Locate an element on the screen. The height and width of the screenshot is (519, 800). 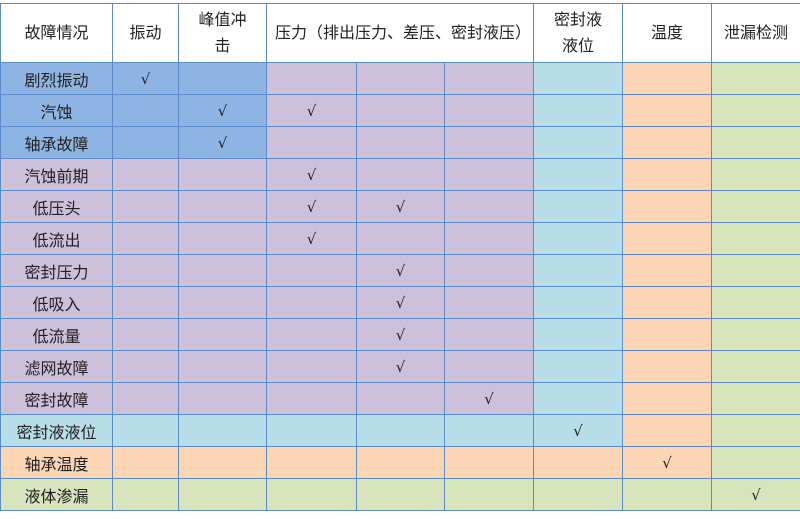
row-label: 剧烈振动 is located at coordinates (56, 78).